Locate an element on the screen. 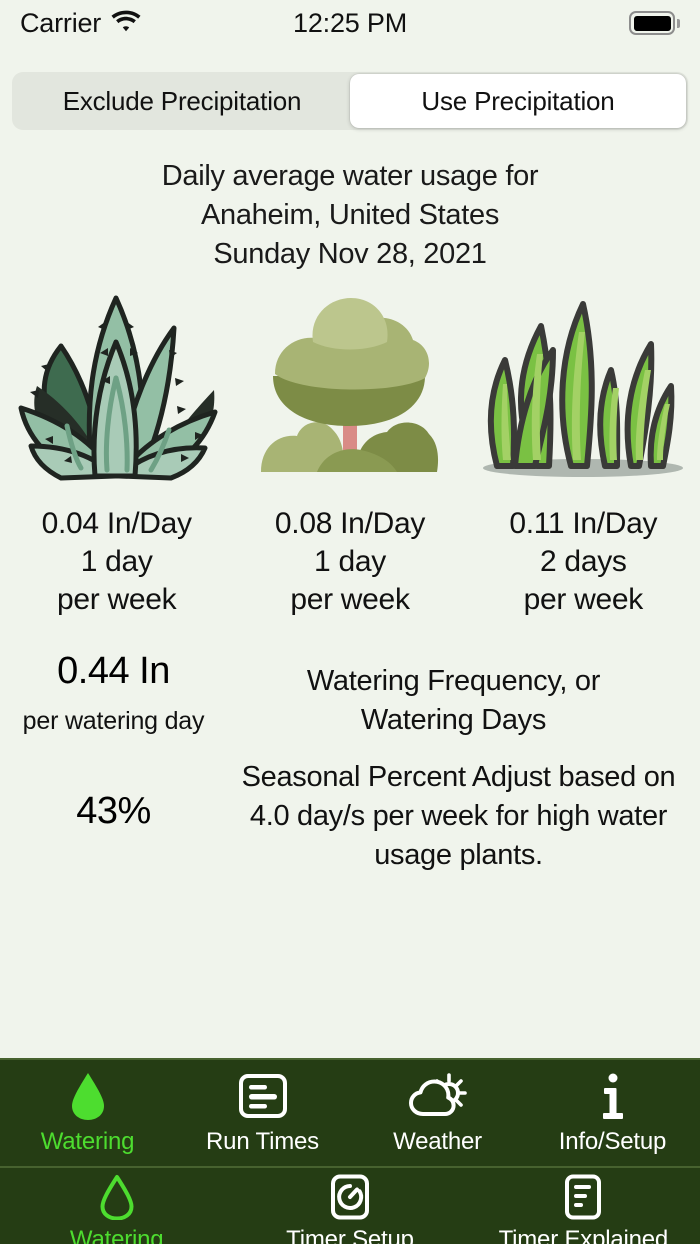  document-lines-icon is located at coordinates (583, 1197).